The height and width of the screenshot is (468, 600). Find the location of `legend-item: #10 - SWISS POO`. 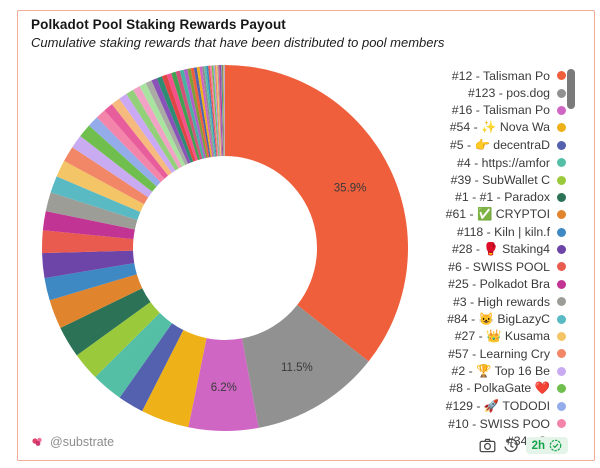

legend-item: #10 - SWISS POO is located at coordinates (456, 423).